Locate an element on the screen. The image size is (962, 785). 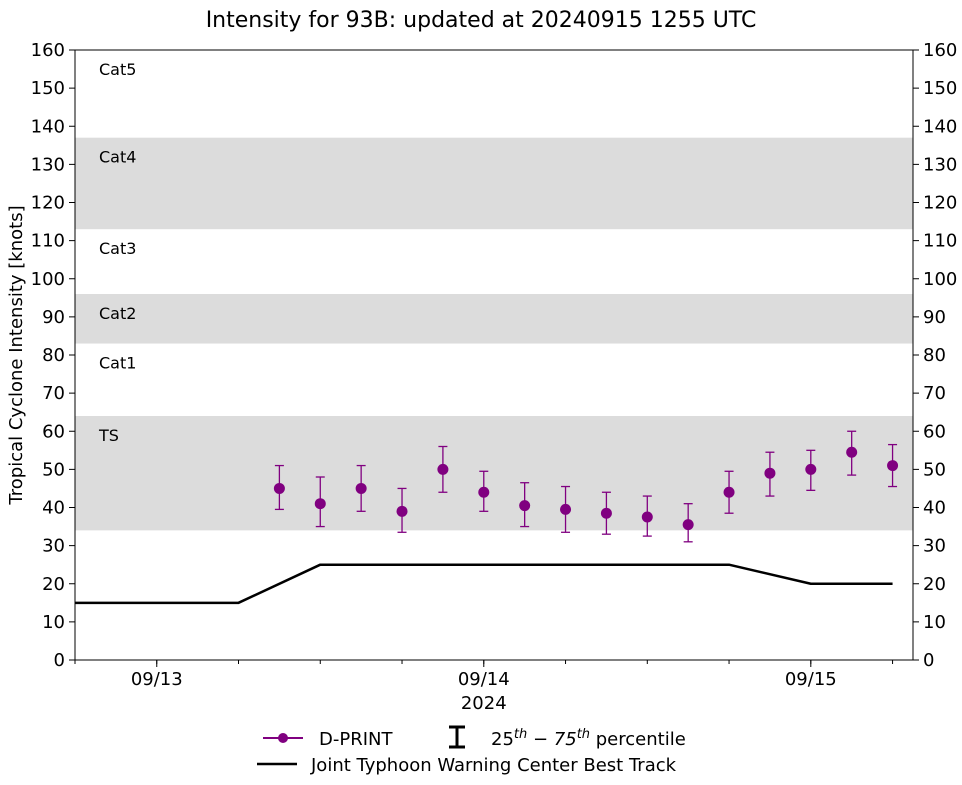
y-tick-label-right: 150 is located at coordinates (940, 88).